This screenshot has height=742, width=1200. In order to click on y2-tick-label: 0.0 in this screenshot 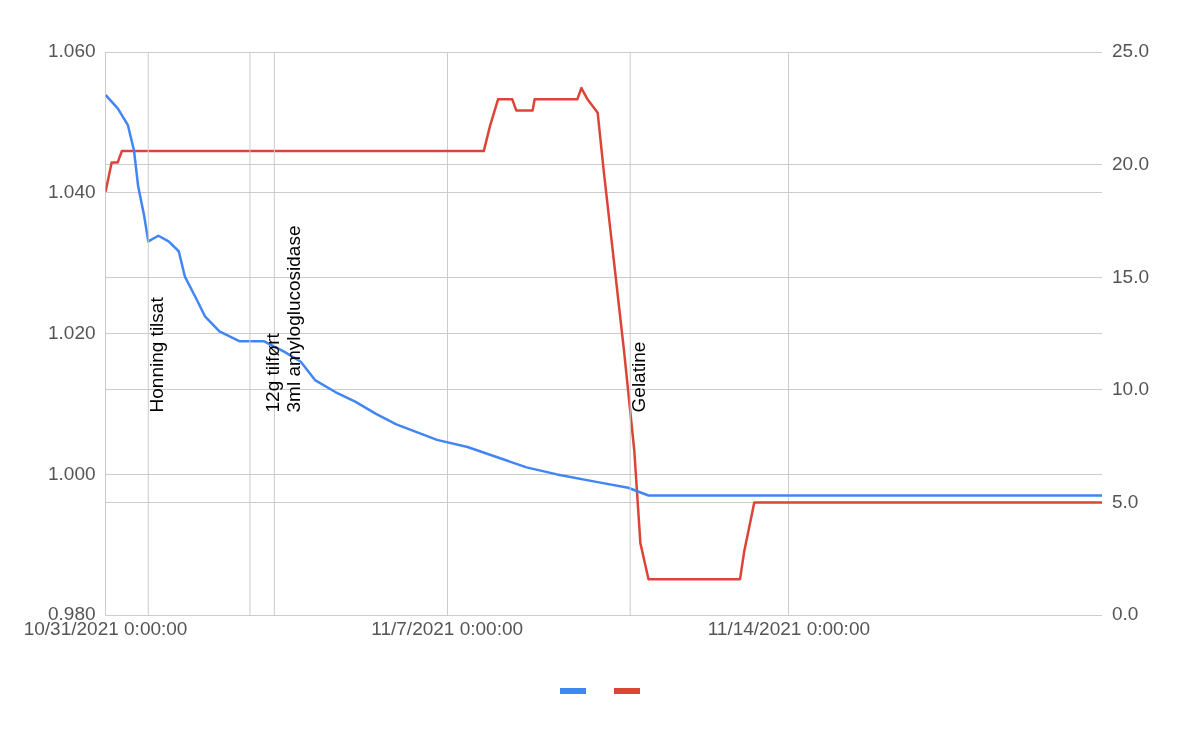, I will do `click(1125, 614)`.